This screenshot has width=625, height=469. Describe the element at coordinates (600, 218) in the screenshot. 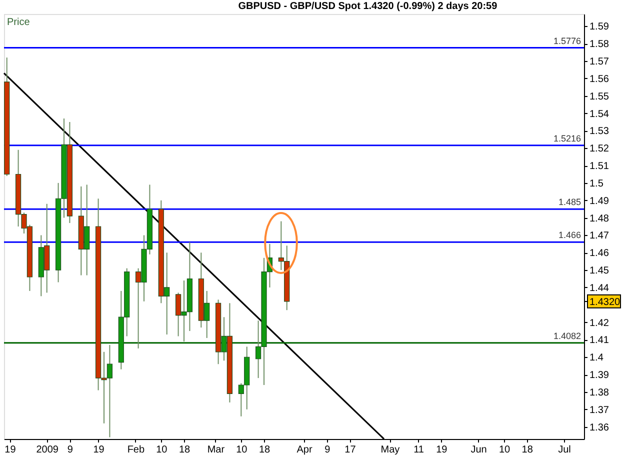

I see `y-tick-label: 1.48` at that location.